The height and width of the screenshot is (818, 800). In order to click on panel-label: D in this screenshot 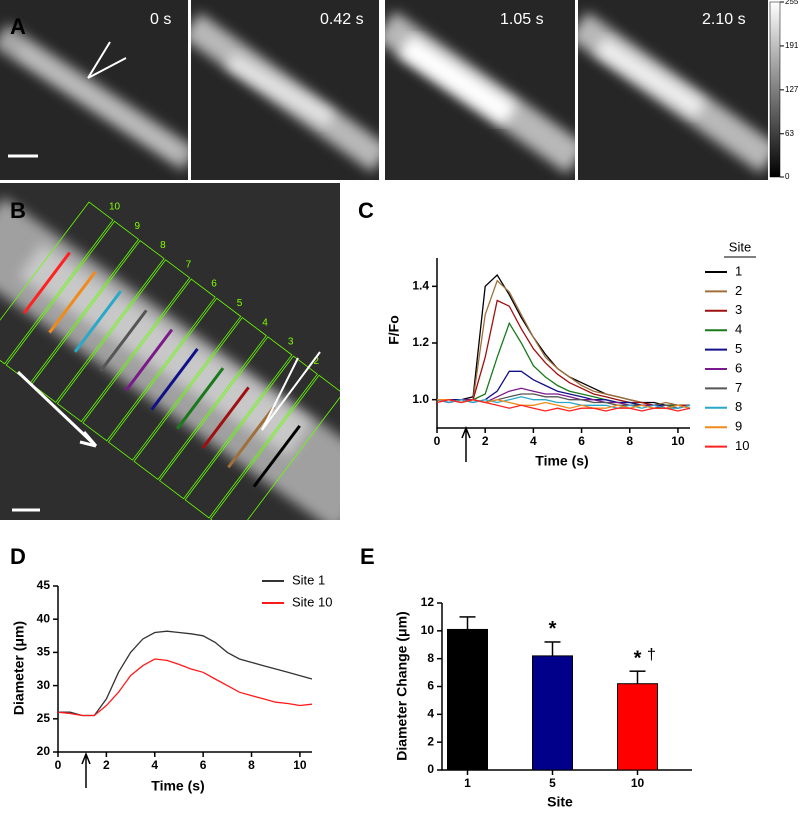, I will do `click(18, 556)`.